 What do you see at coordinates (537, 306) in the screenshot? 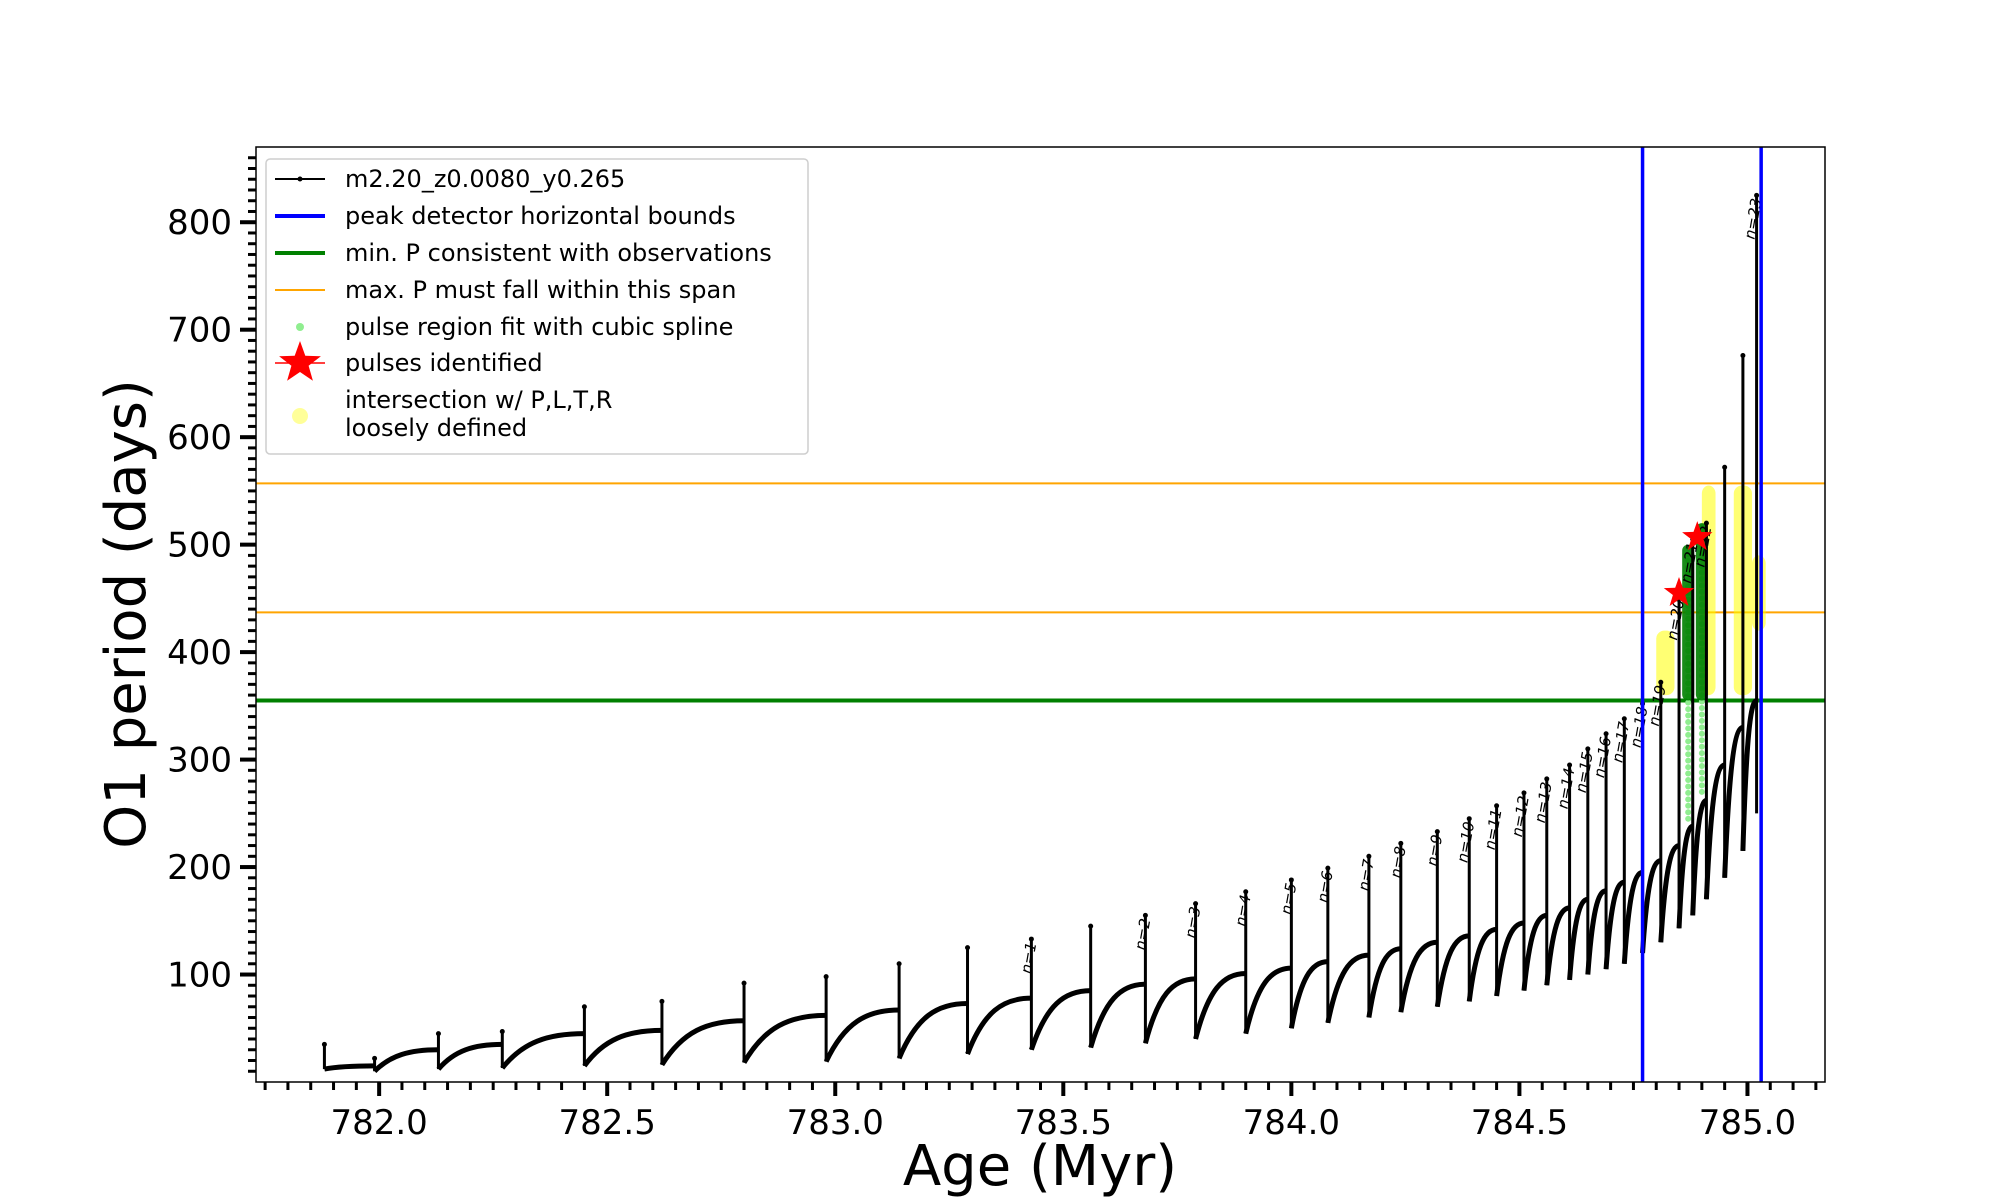
I see `legend-box` at bounding box center [537, 306].